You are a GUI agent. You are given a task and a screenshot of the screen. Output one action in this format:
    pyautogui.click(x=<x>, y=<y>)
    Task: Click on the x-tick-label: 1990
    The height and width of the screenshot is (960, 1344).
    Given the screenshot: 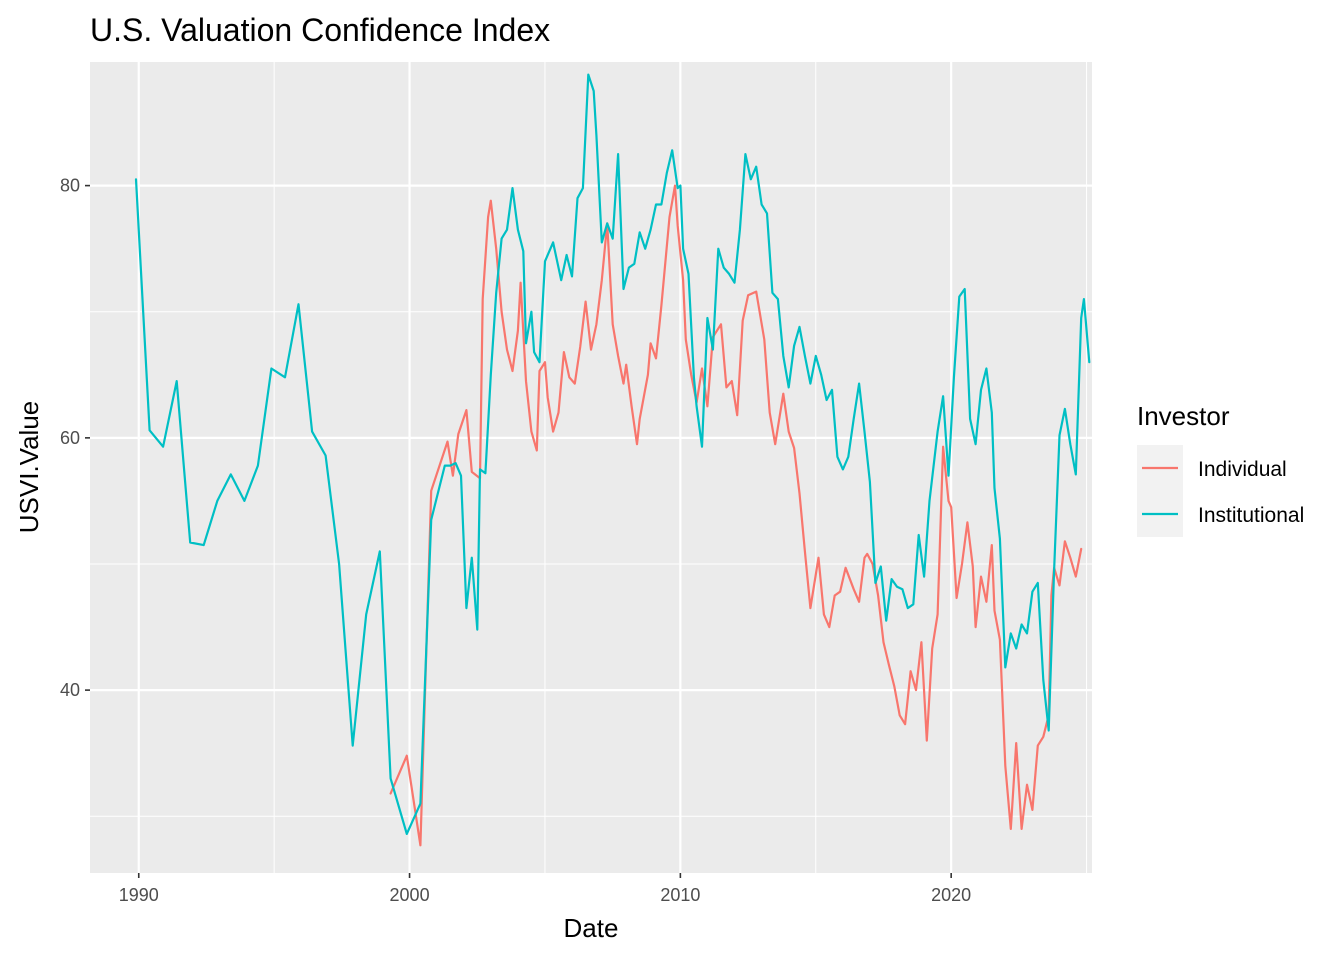 What is the action you would take?
    pyautogui.click(x=139, y=895)
    